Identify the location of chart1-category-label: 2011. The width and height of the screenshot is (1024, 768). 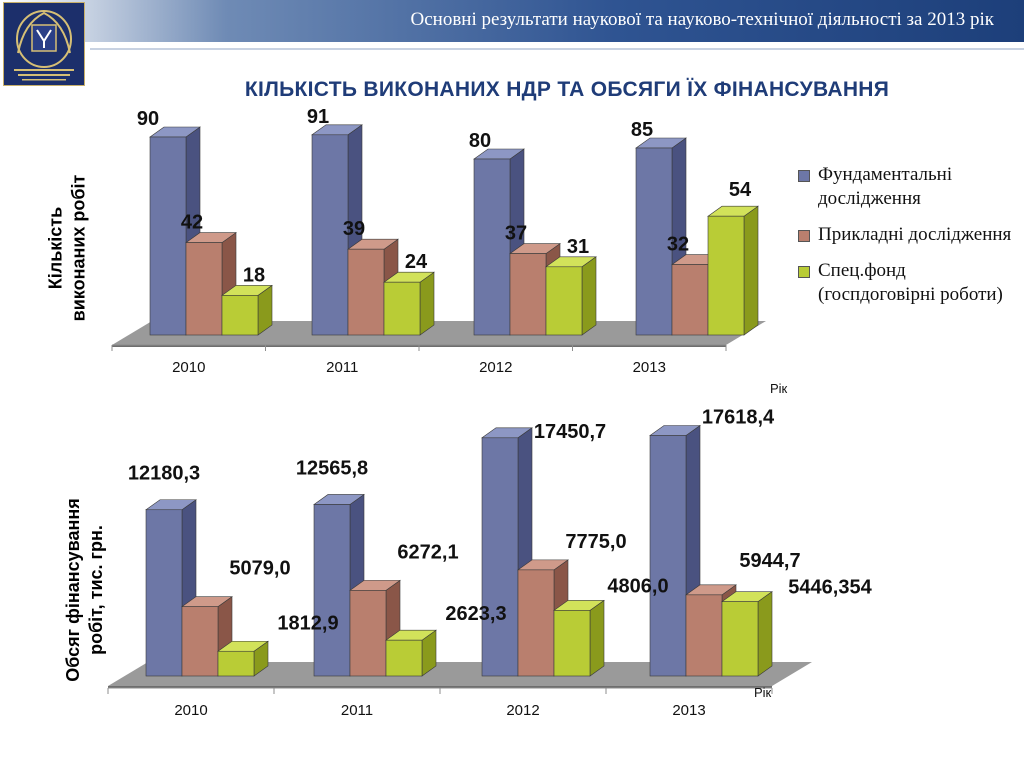
(342, 367).